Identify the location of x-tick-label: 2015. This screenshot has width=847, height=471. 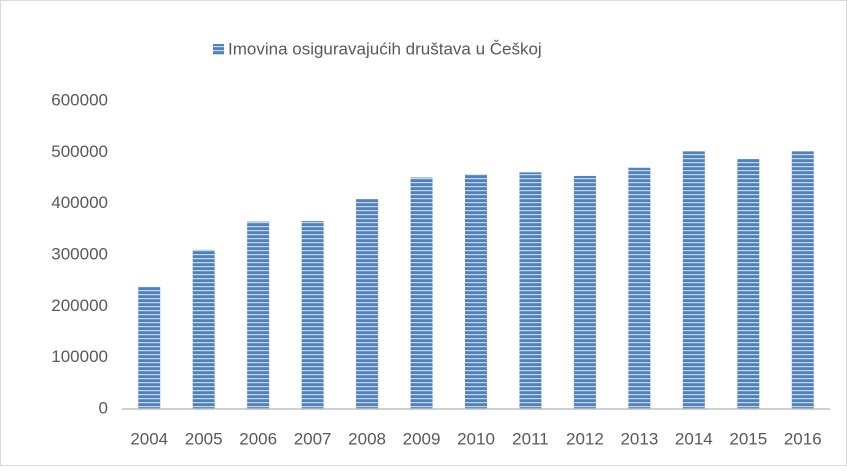
(748, 438).